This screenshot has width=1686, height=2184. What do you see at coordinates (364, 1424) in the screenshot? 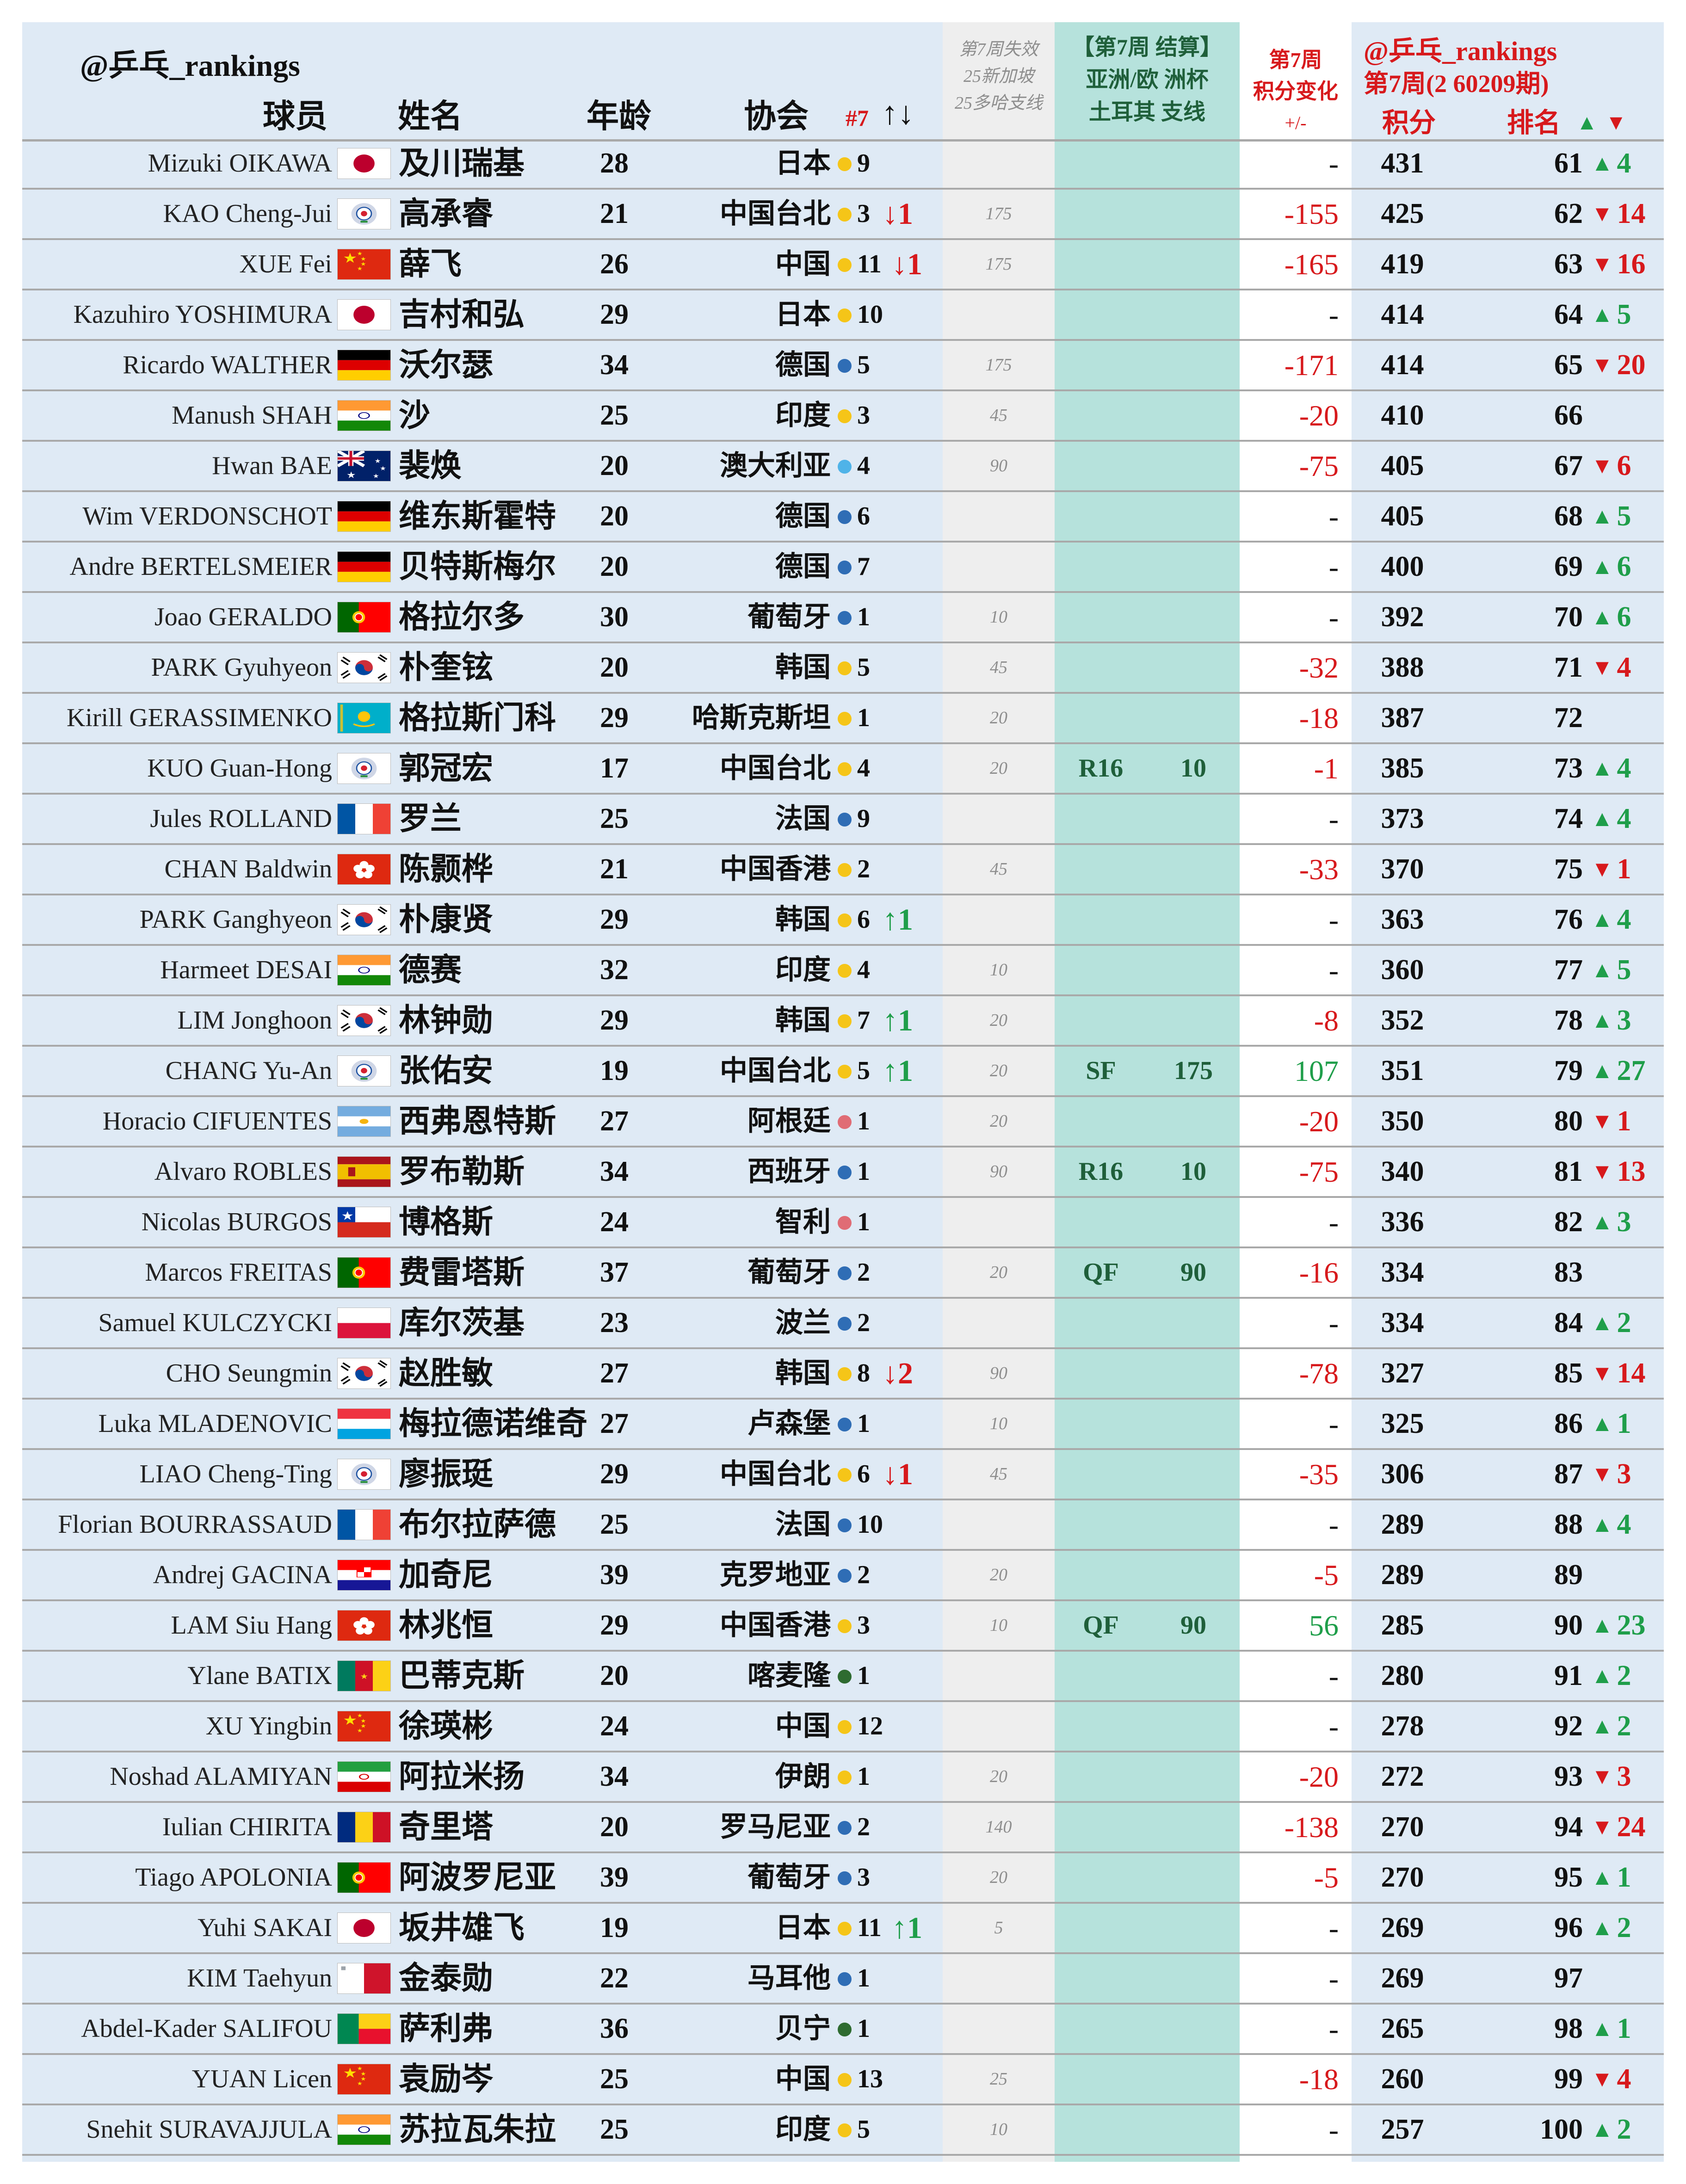
I see `flag-lux-icon` at bounding box center [364, 1424].